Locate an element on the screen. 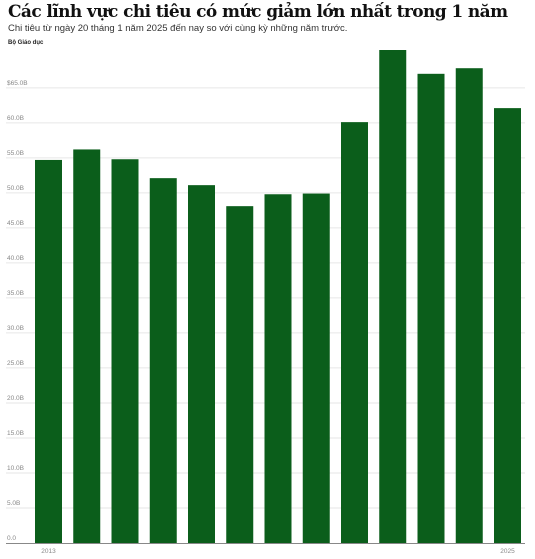  bar-2016 is located at coordinates (163, 361).